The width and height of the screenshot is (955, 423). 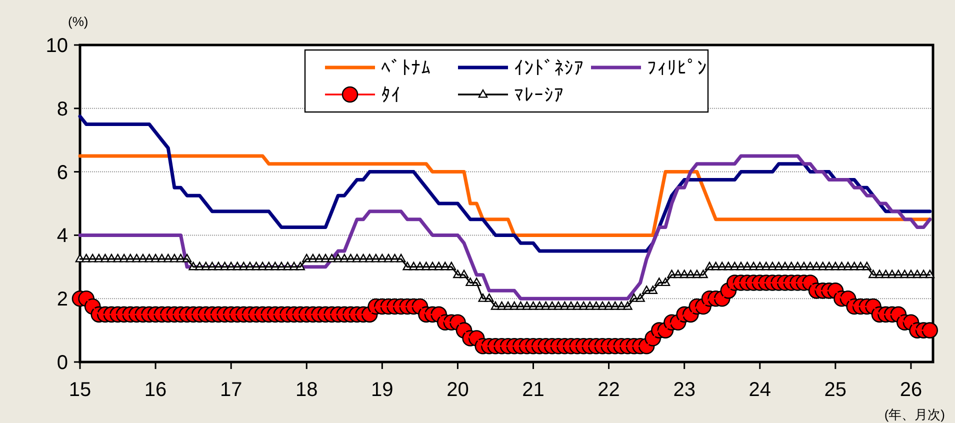 I want to click on x-tick-label: 19, so click(x=382, y=390).